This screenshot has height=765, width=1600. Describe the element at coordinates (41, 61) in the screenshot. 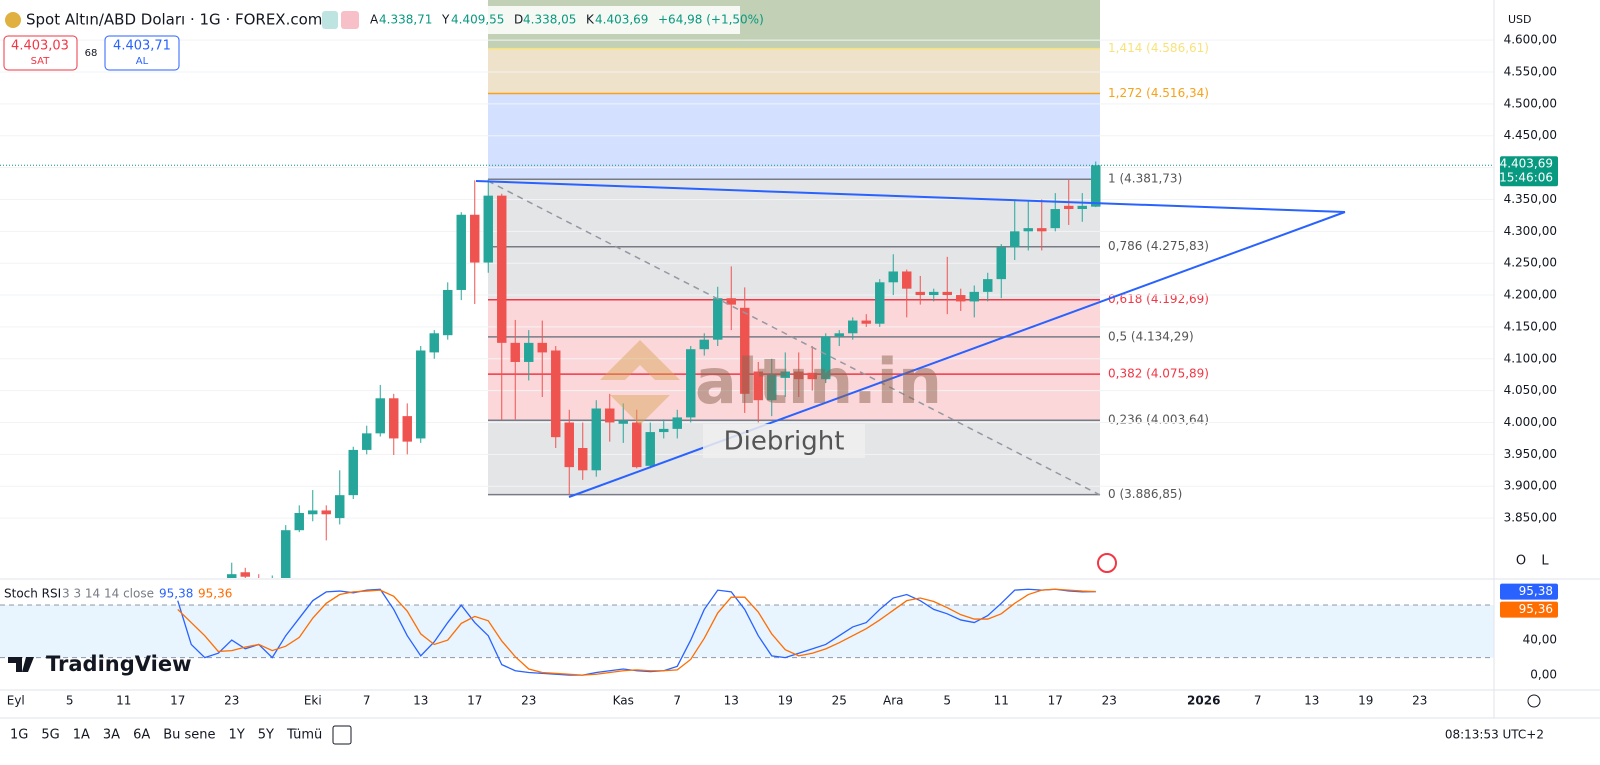

I see `sell-label: SAT` at that location.